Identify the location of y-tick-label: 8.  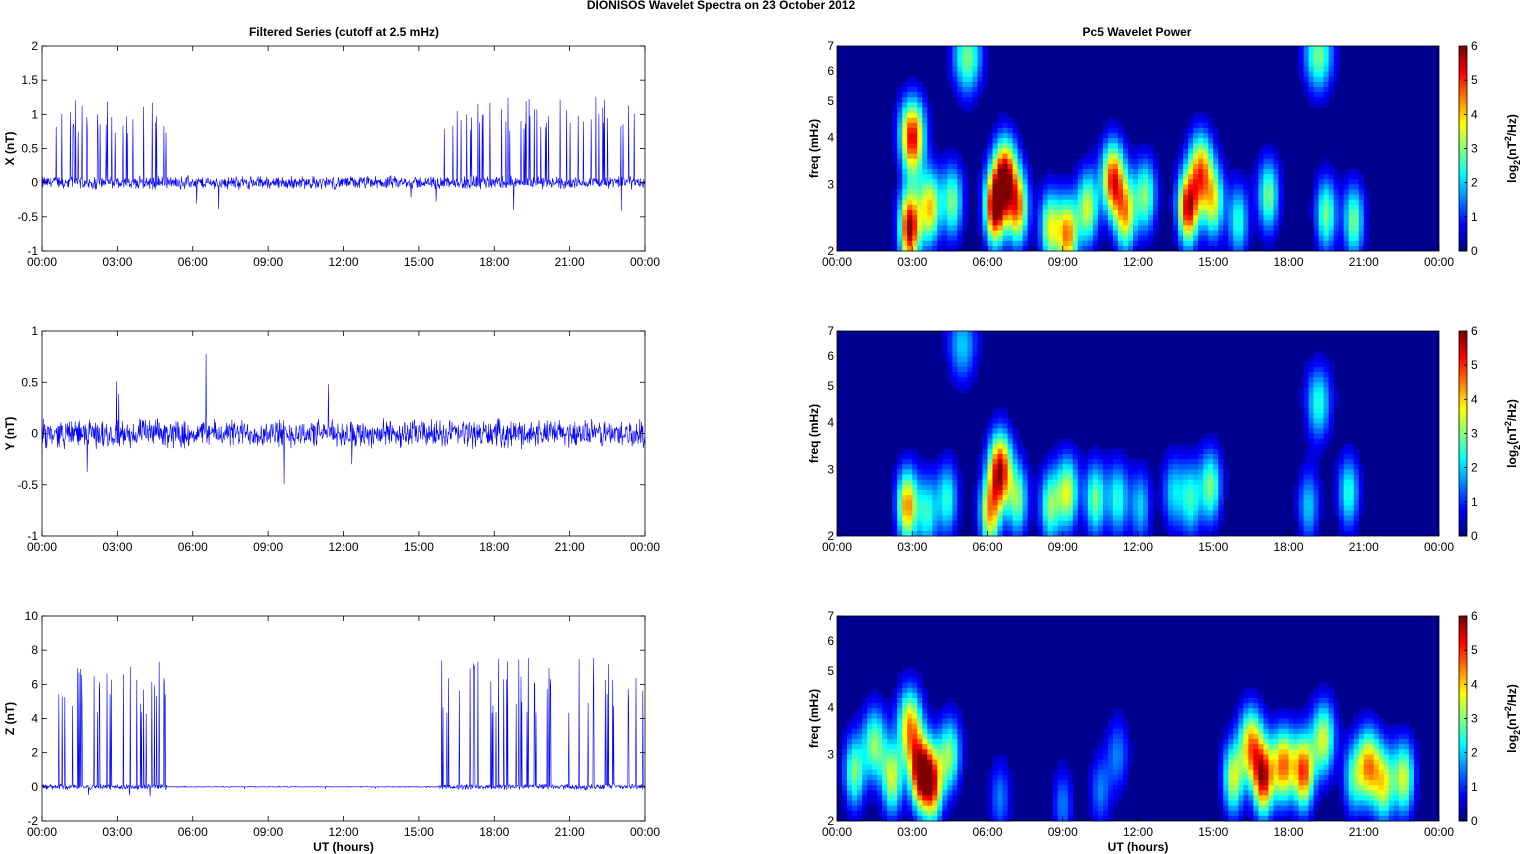
(34, 650).